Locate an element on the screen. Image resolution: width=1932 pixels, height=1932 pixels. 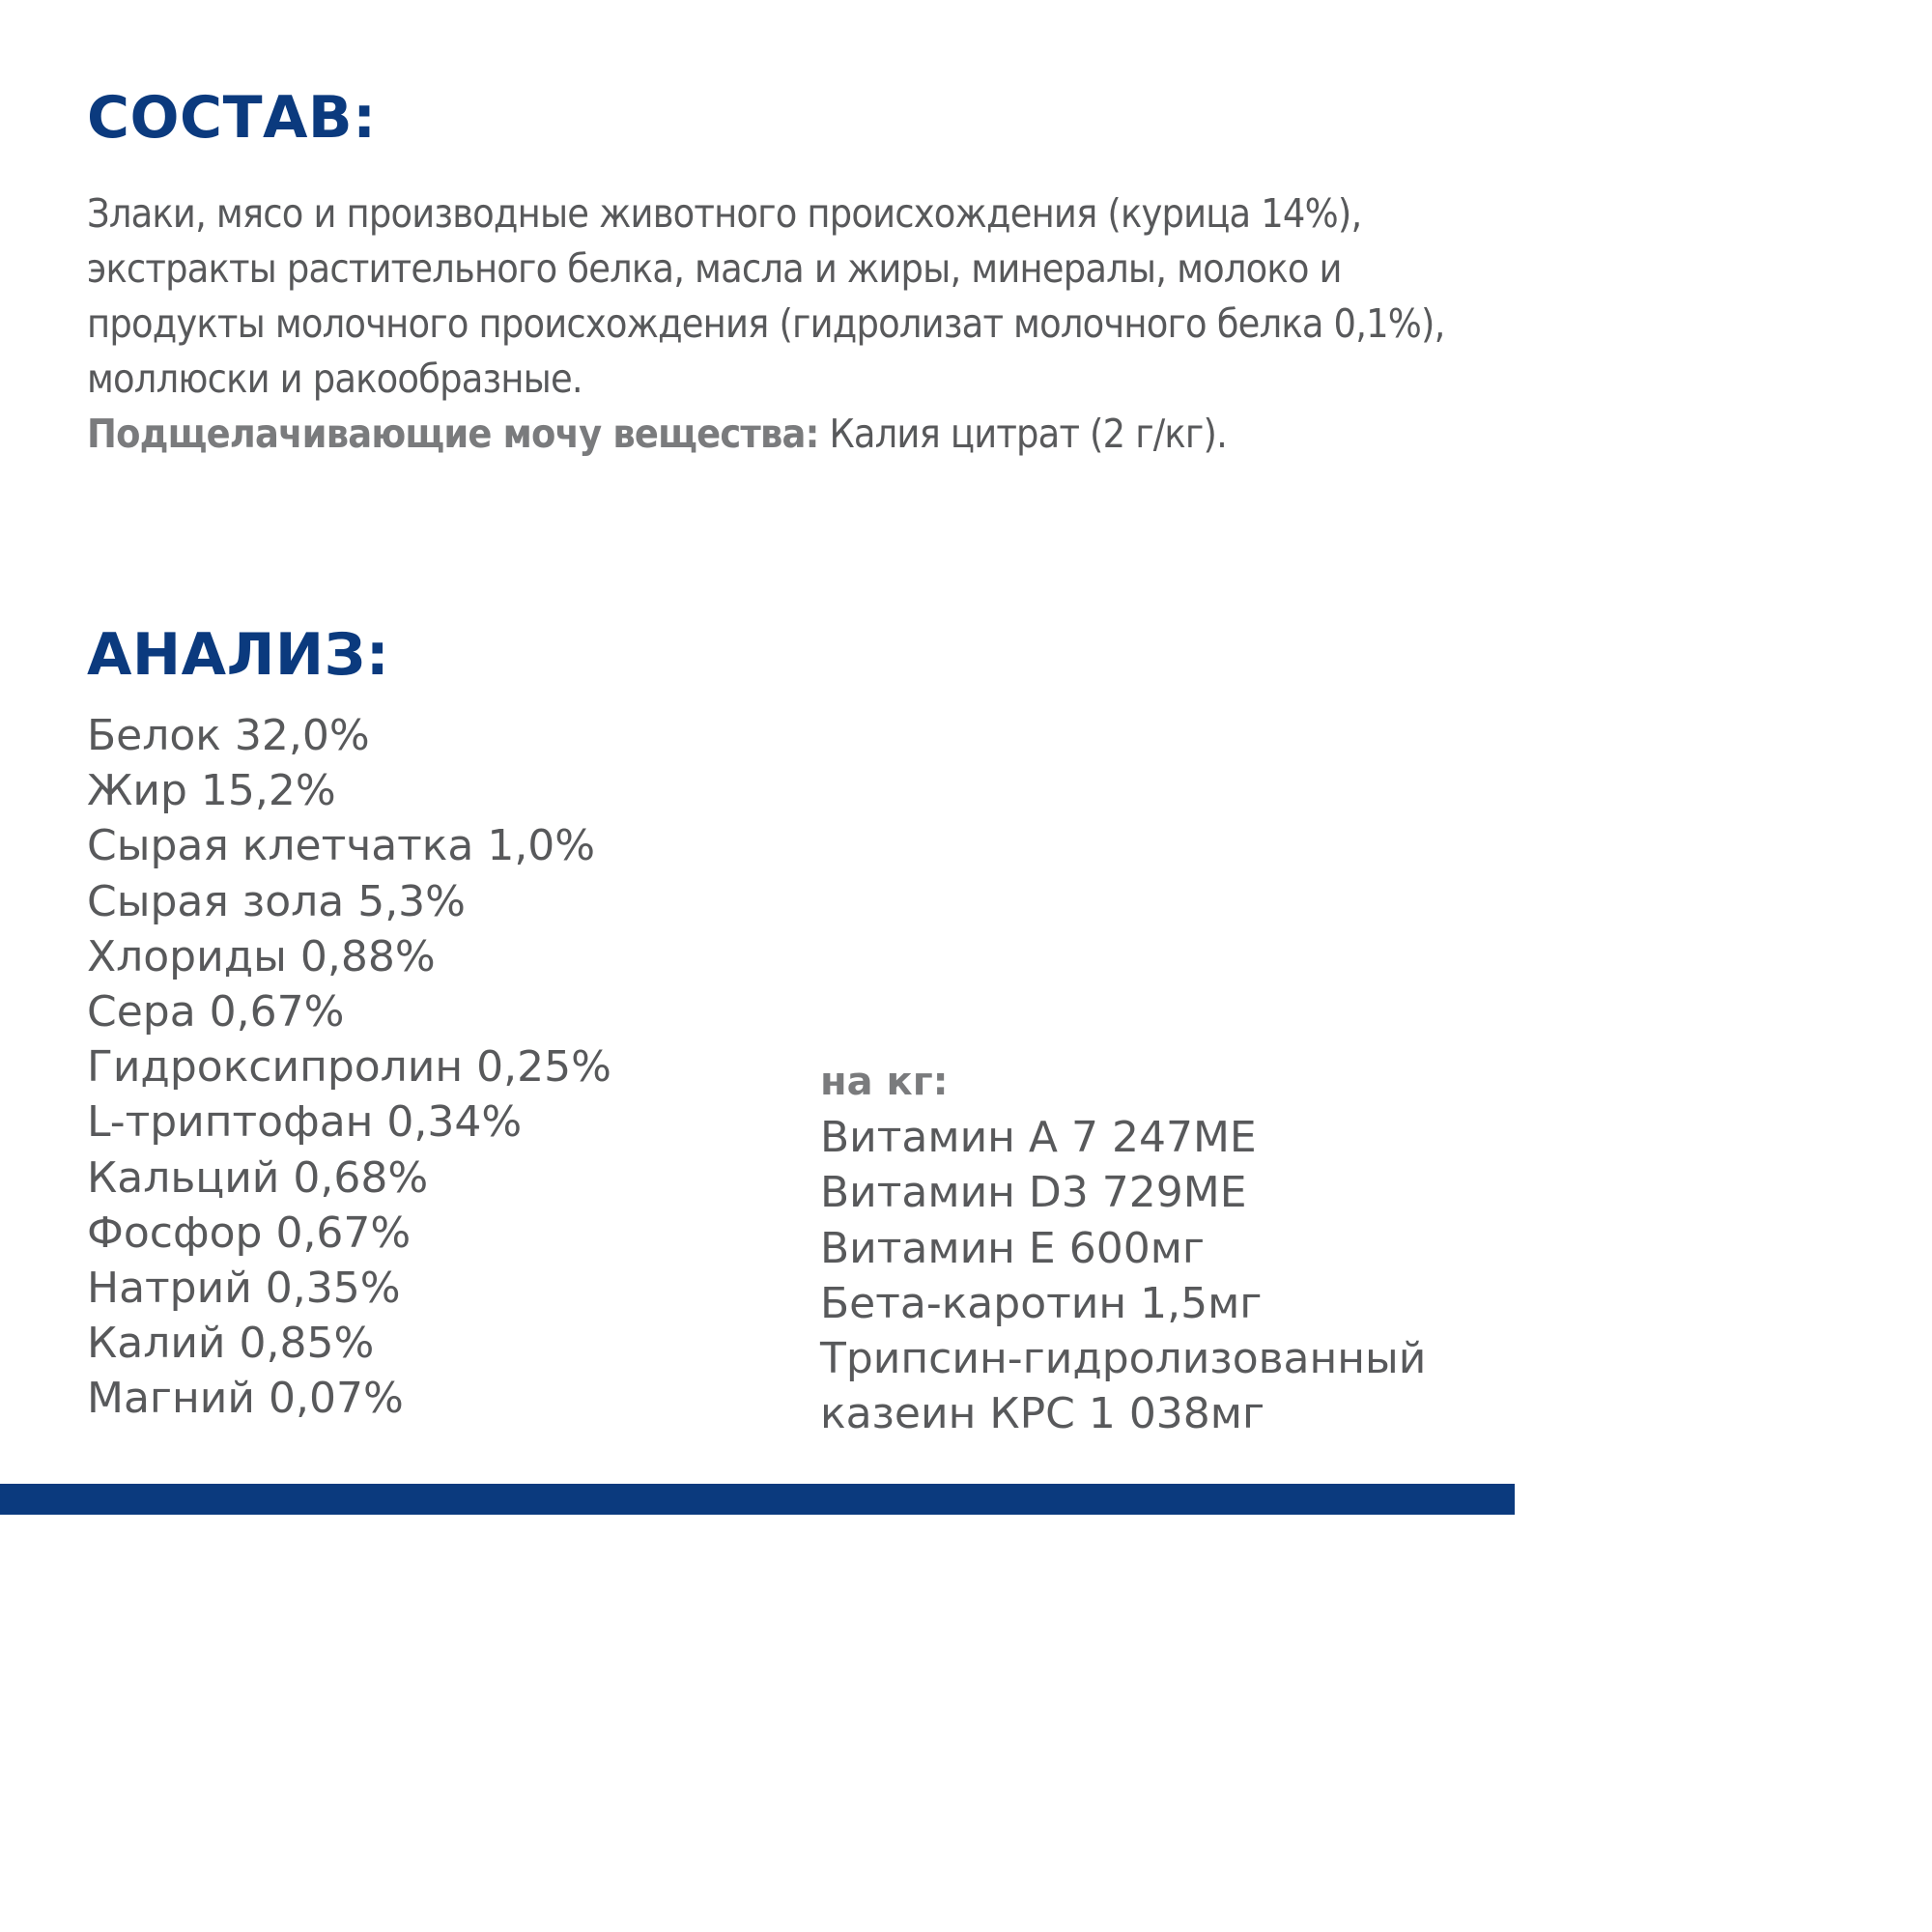
per-kg-item: Витамин Е 600мг is located at coordinates (1012, 1248).